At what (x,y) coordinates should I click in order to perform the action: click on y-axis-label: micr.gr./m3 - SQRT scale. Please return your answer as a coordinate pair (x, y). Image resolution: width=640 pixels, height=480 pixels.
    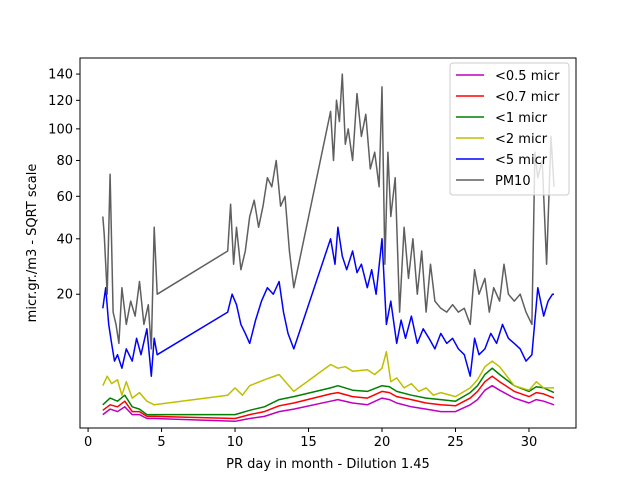
    Looking at the image, I should click on (32, 243).